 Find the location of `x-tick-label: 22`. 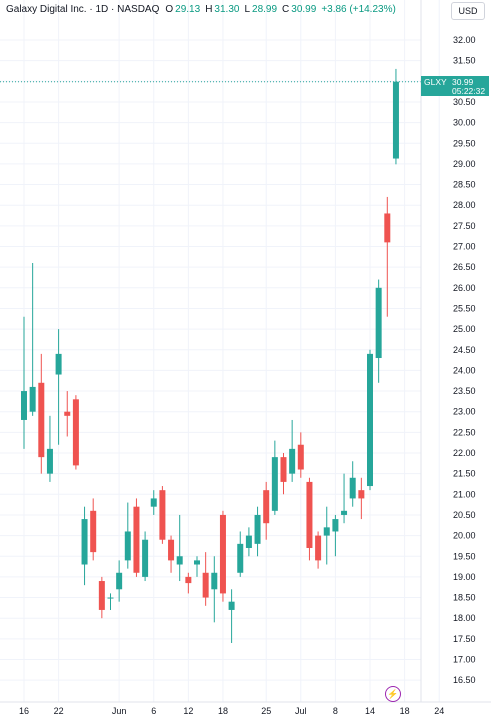

x-tick-label: 22 is located at coordinates (59, 711).